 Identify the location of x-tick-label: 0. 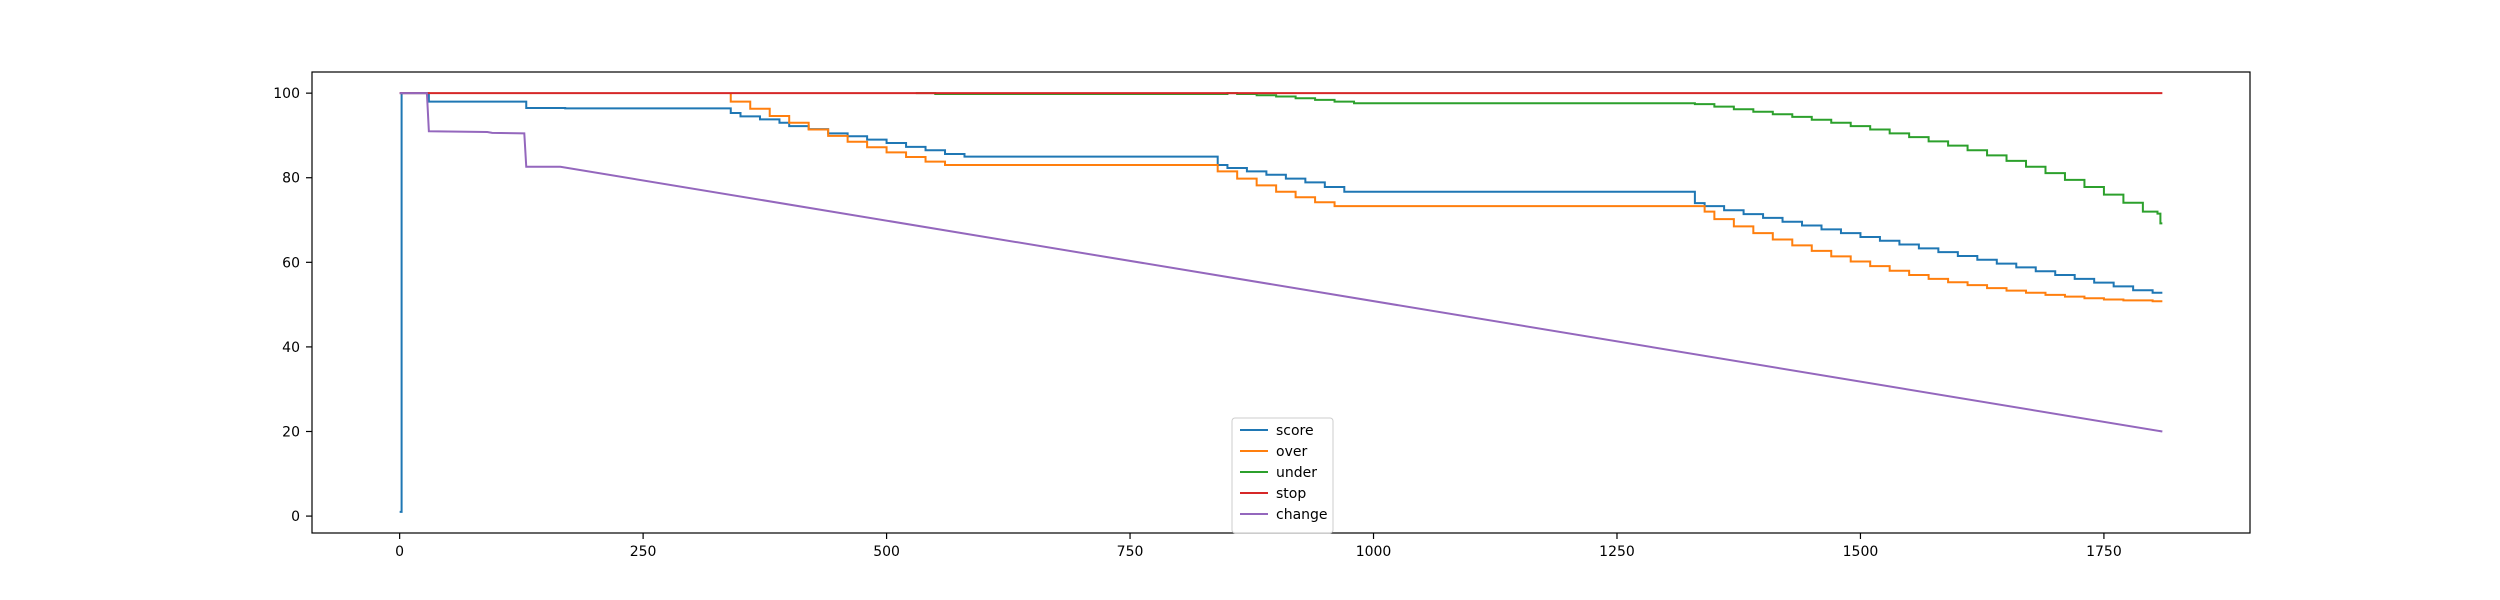
(399, 552).